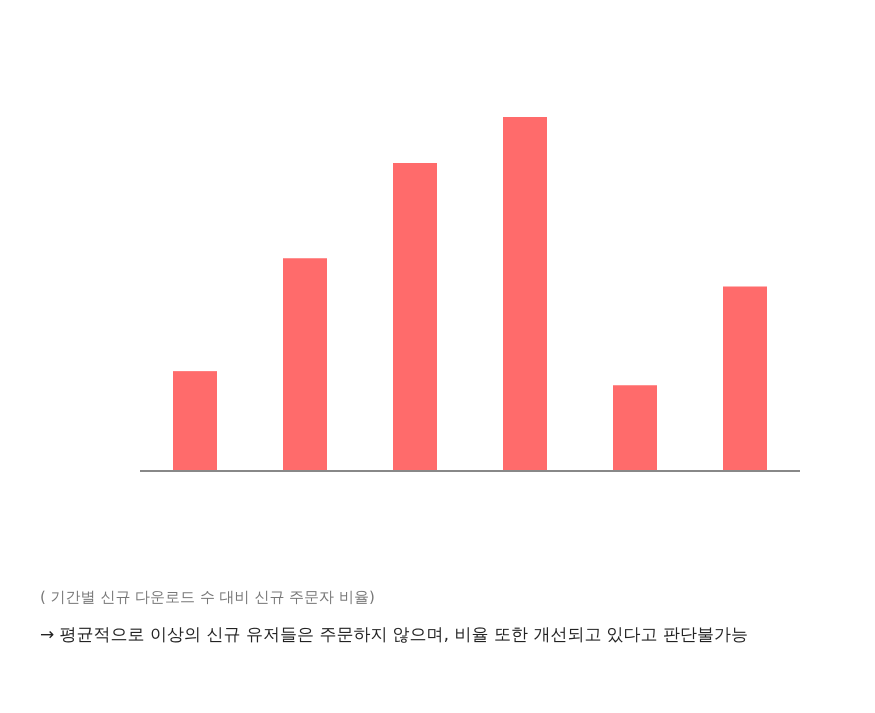 The height and width of the screenshot is (713, 875). I want to click on text: ( 기간별 신규 다운로드 수 대비 신규 주문자 비율), so click(208, 597).